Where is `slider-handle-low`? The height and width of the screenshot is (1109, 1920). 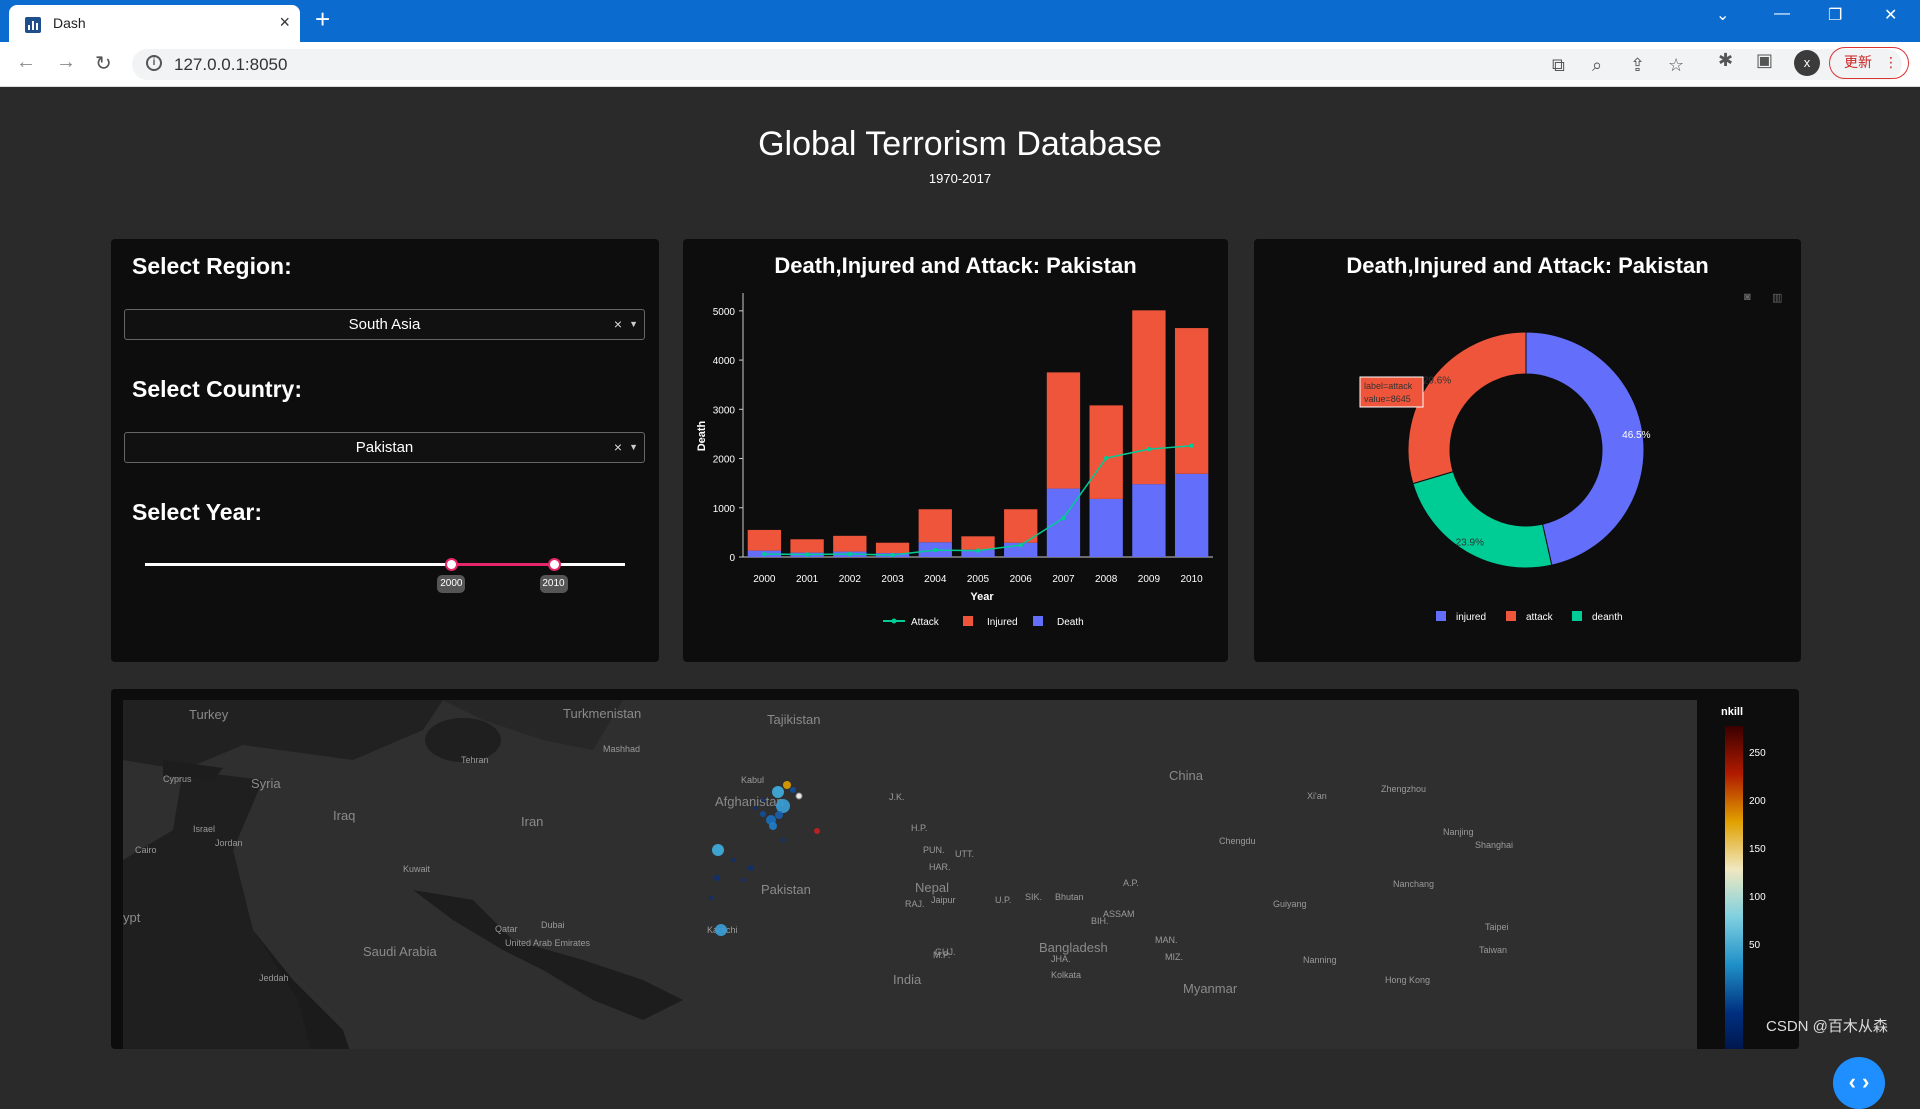
slider-handle-low is located at coordinates (452, 564).